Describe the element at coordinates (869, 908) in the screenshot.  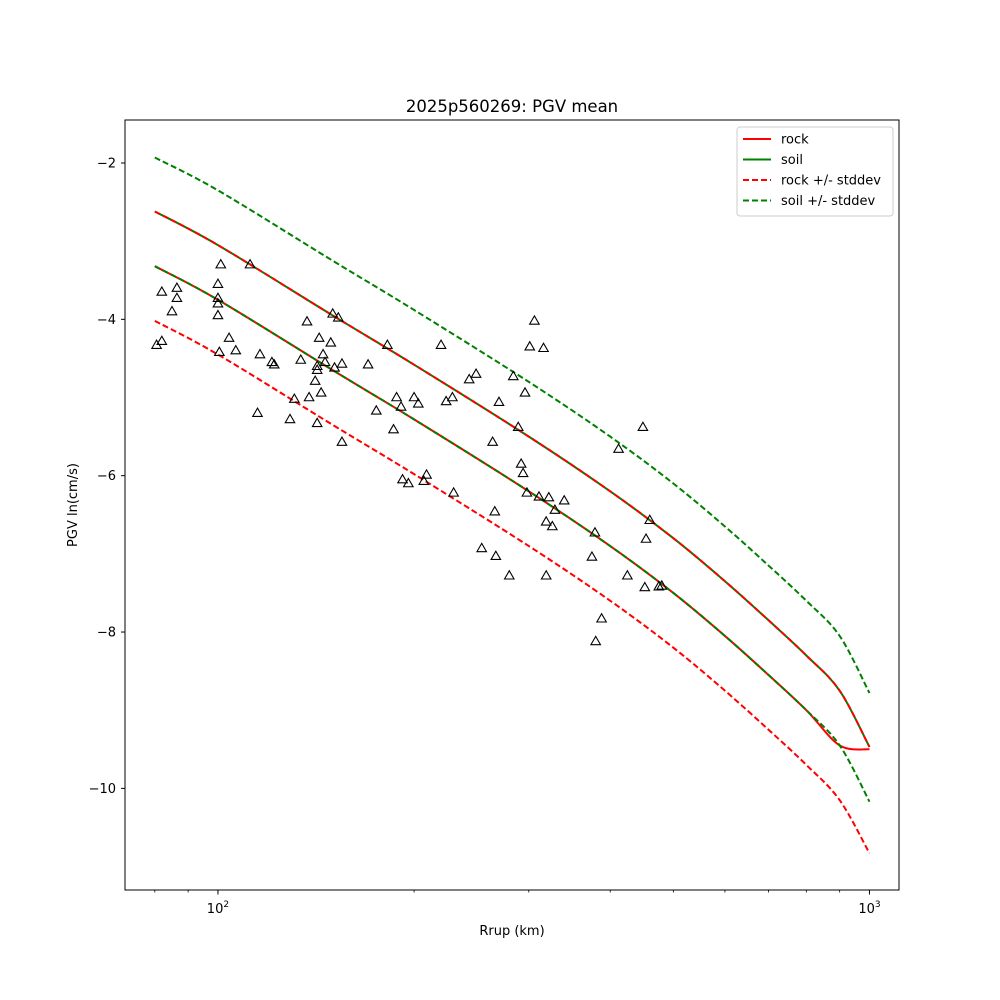
I see `x-tick-label: 103` at that location.